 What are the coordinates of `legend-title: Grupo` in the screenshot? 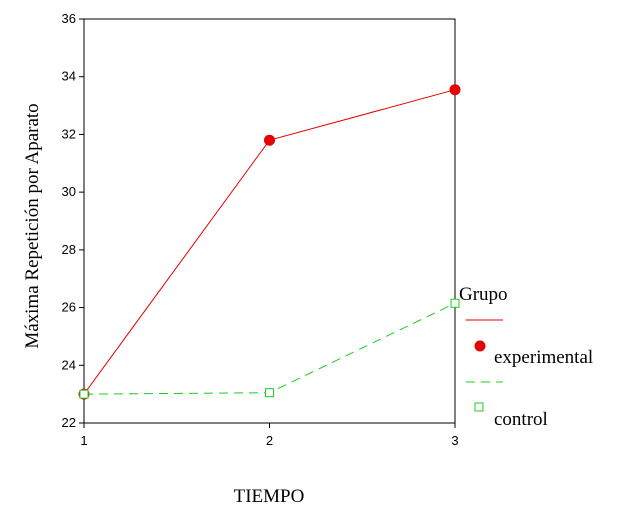 It's located at (483, 294).